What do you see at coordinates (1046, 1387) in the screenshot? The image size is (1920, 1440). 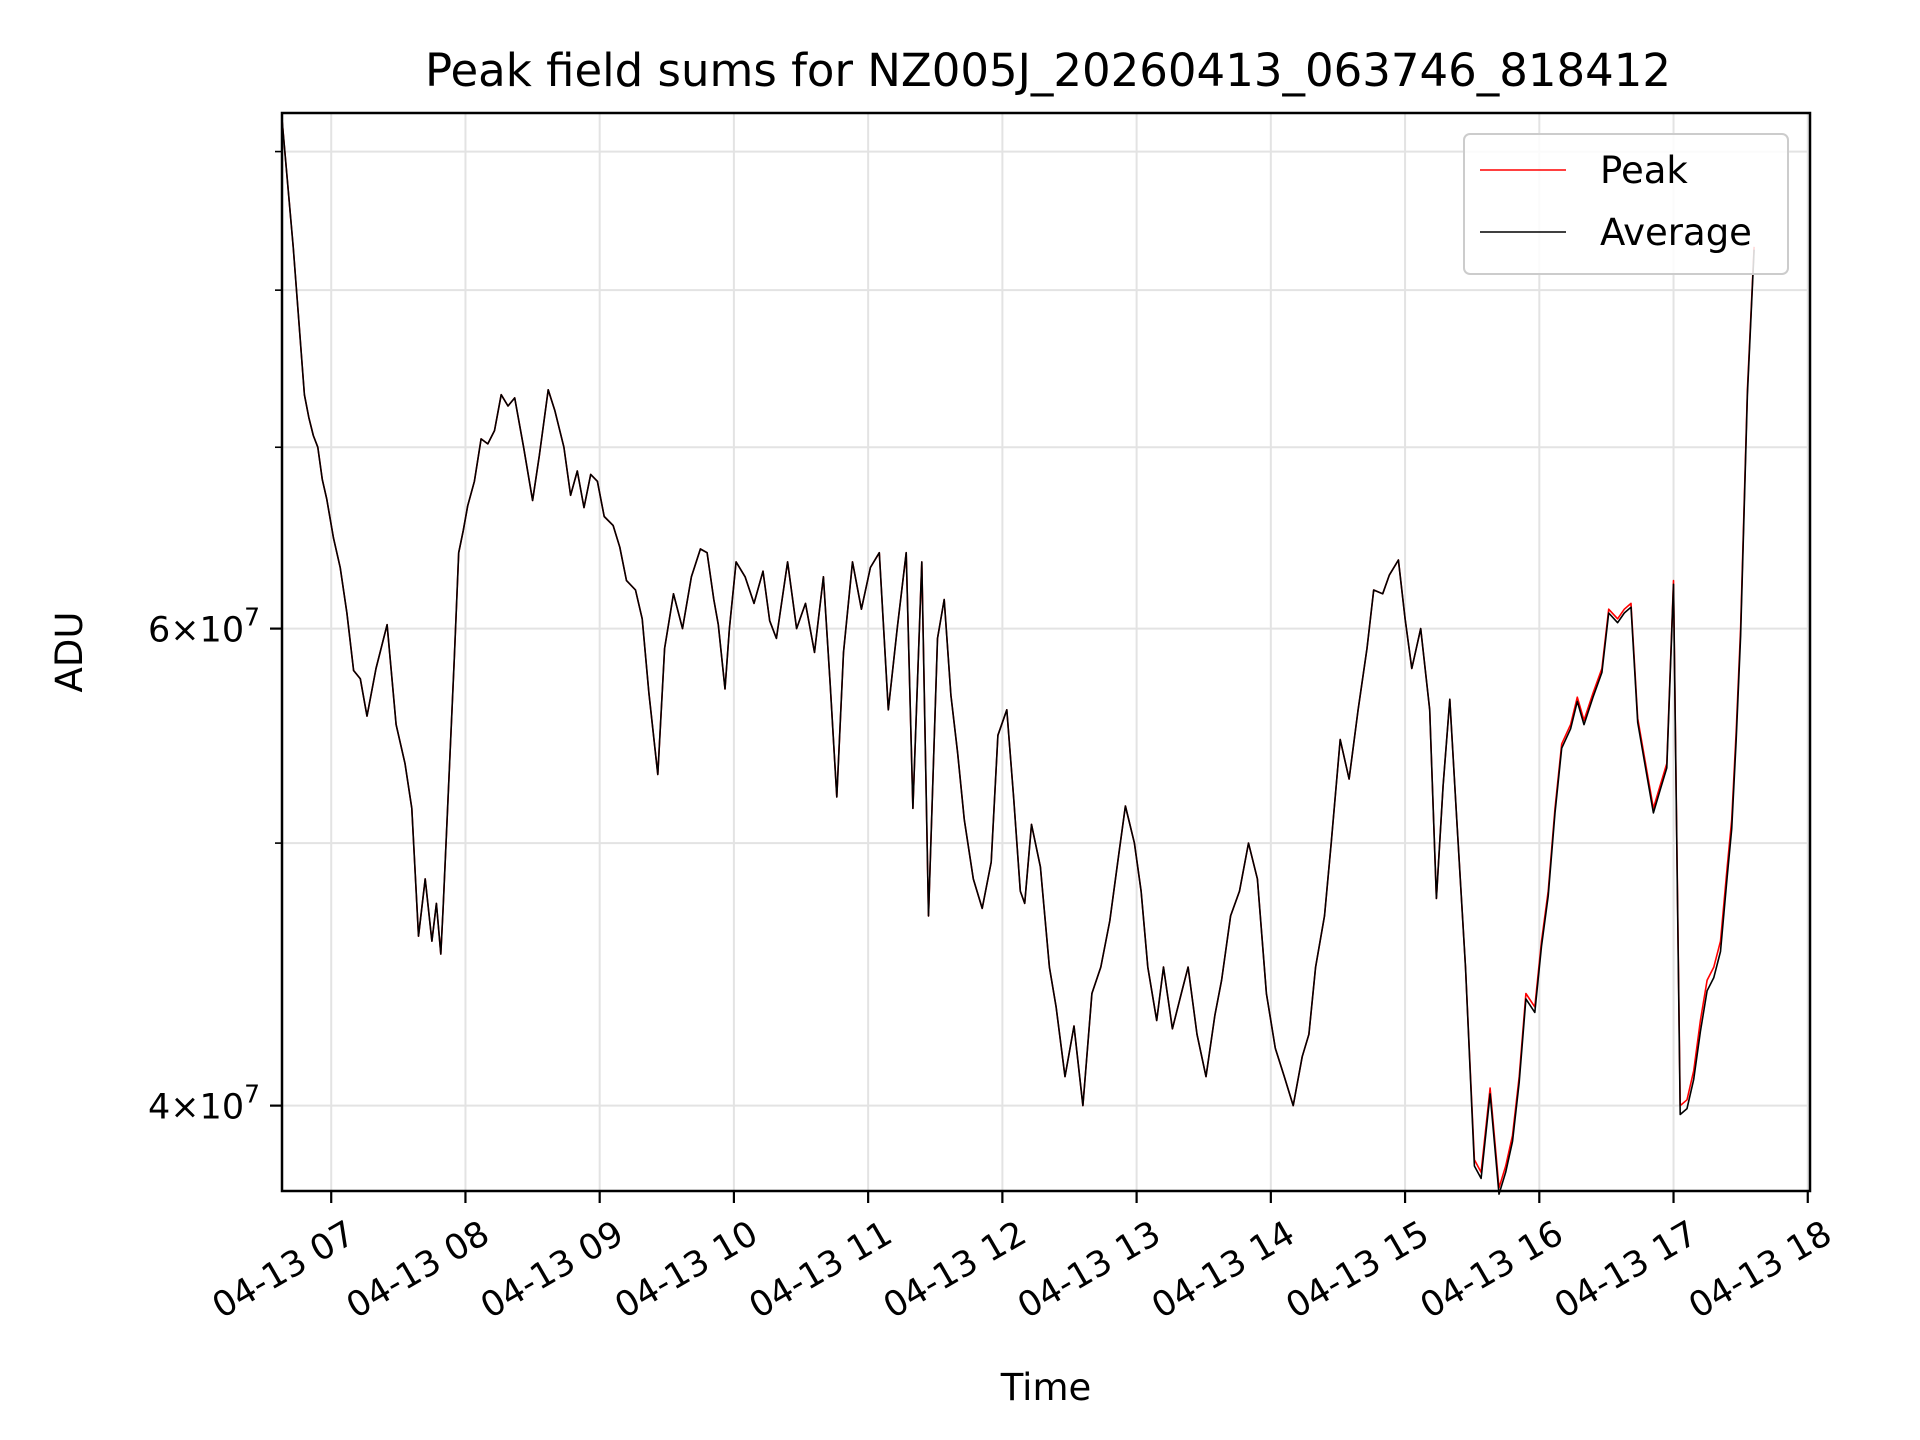 I see `x-axis-label: Time` at bounding box center [1046, 1387].